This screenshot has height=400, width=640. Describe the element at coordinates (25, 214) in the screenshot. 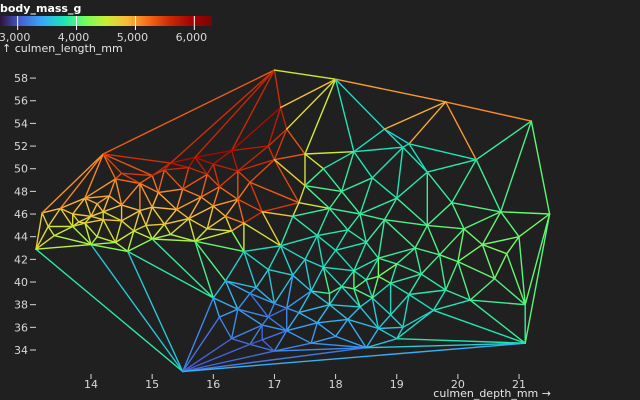

I see `y-axis: 34 36 38 40 42 44 46 48 50 52 54 56 58` at that location.